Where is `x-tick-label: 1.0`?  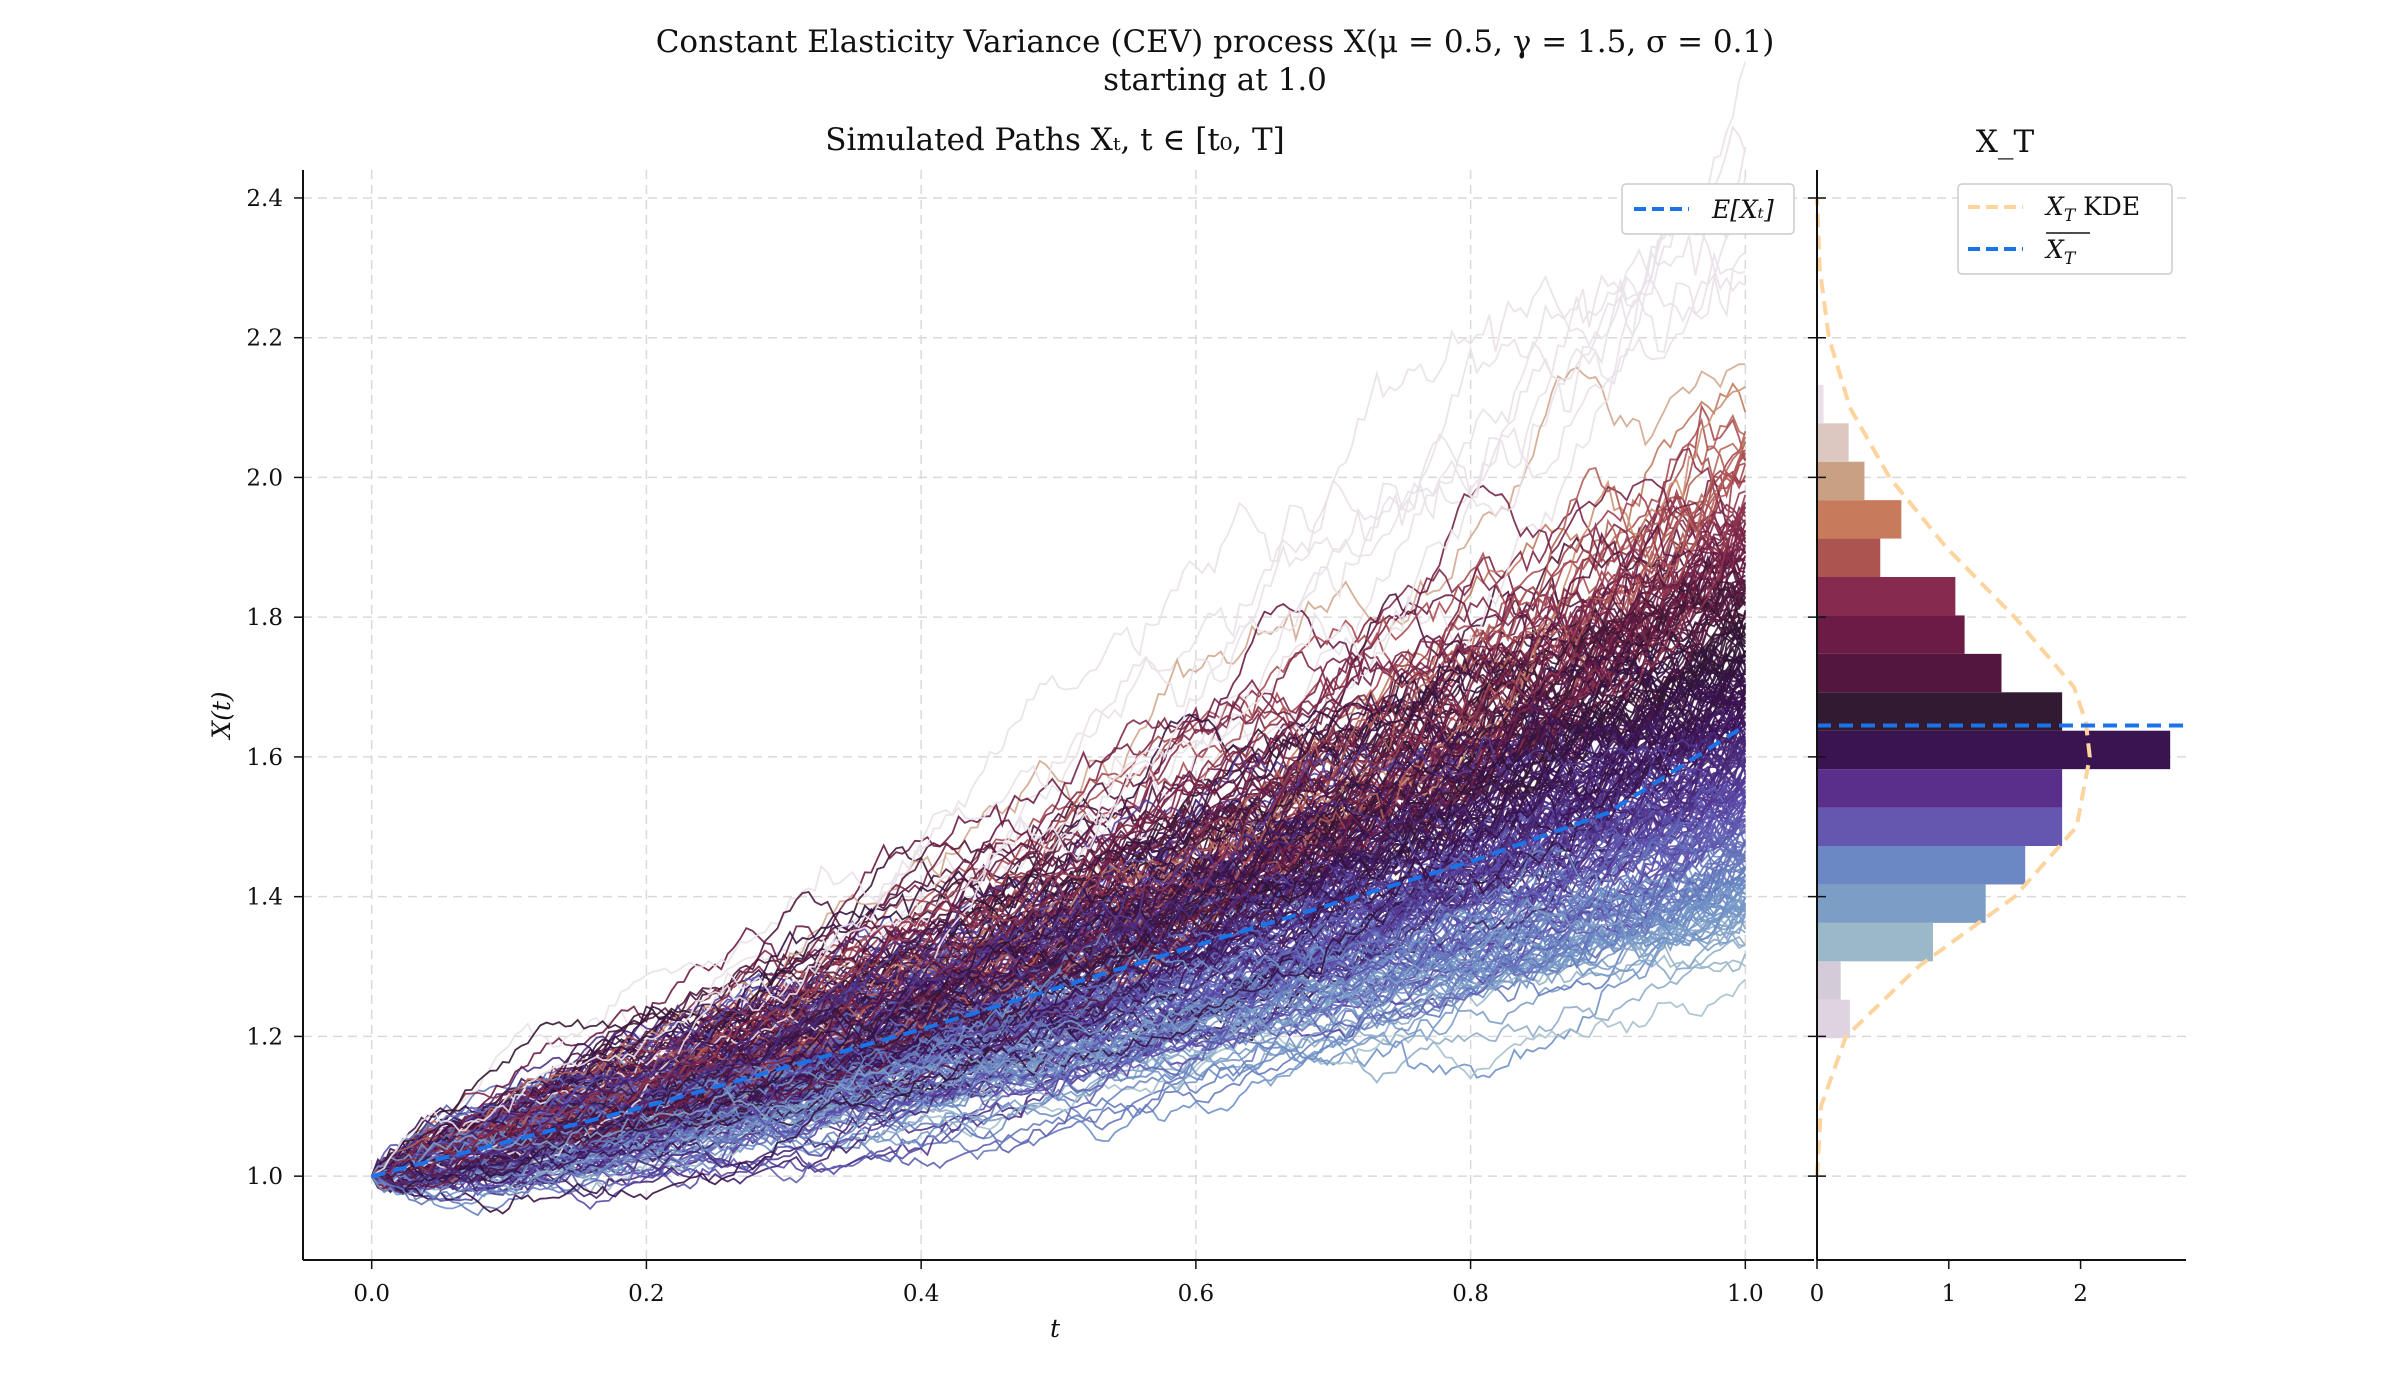 x-tick-label: 1.0 is located at coordinates (1745, 1294).